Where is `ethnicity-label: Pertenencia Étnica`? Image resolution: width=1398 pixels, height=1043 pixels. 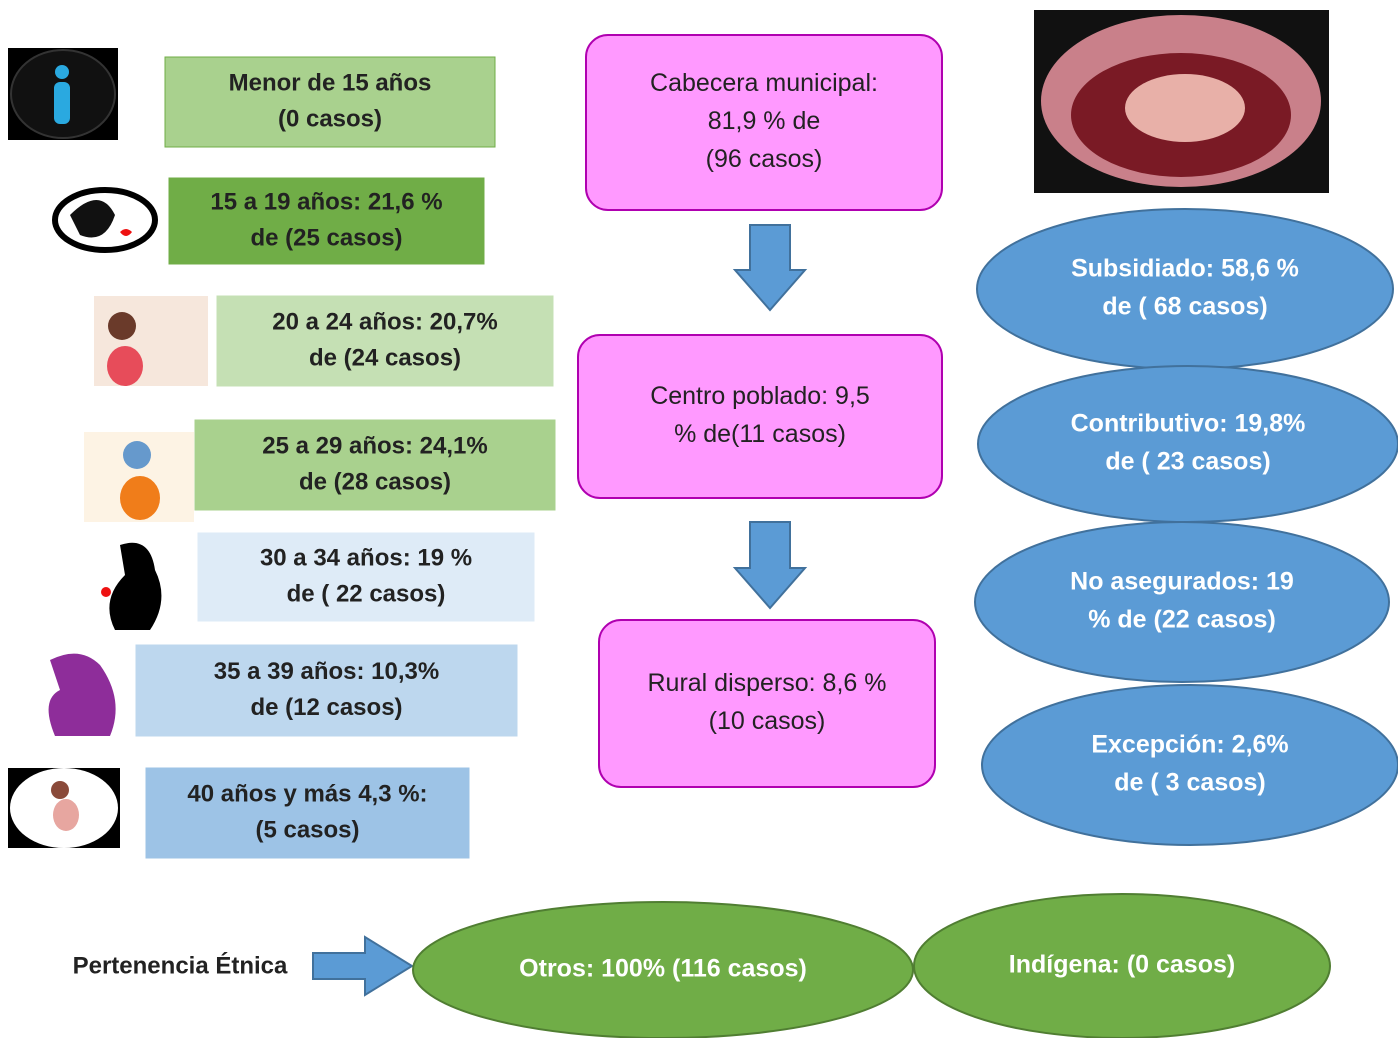
ethnicity-label: Pertenencia Étnica is located at coordinates (180, 965).